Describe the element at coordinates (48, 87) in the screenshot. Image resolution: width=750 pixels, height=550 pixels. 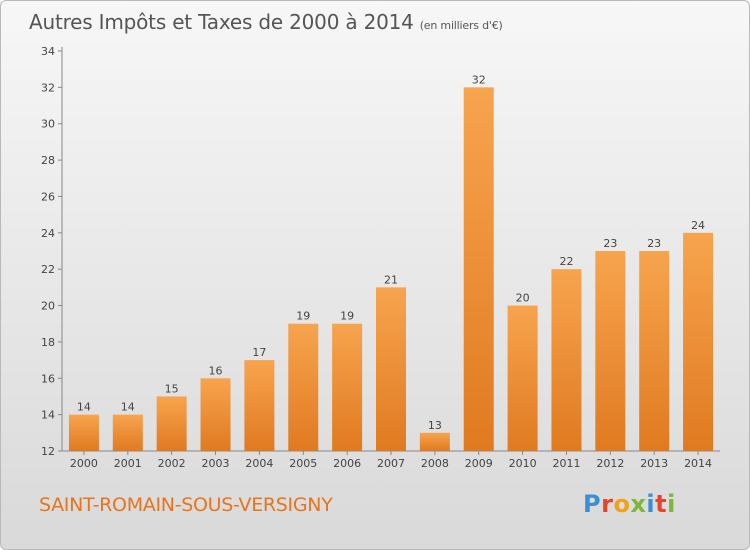
I see `y-tick-label: 32` at that location.